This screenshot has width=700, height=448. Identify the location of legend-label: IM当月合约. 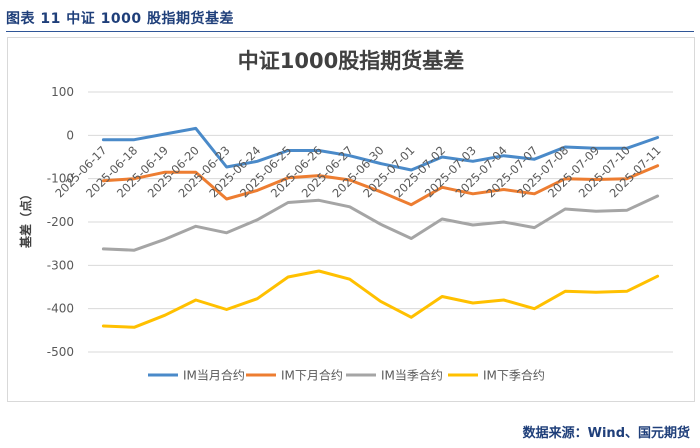
(214, 375).